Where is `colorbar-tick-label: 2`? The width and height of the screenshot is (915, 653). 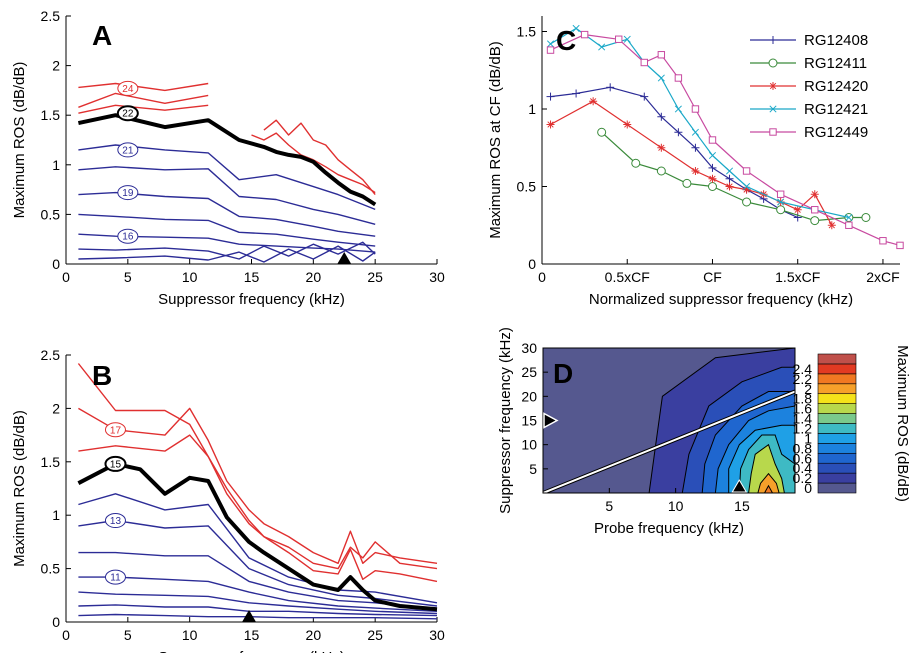
colorbar-tick-label: 2 is located at coordinates (808, 389).